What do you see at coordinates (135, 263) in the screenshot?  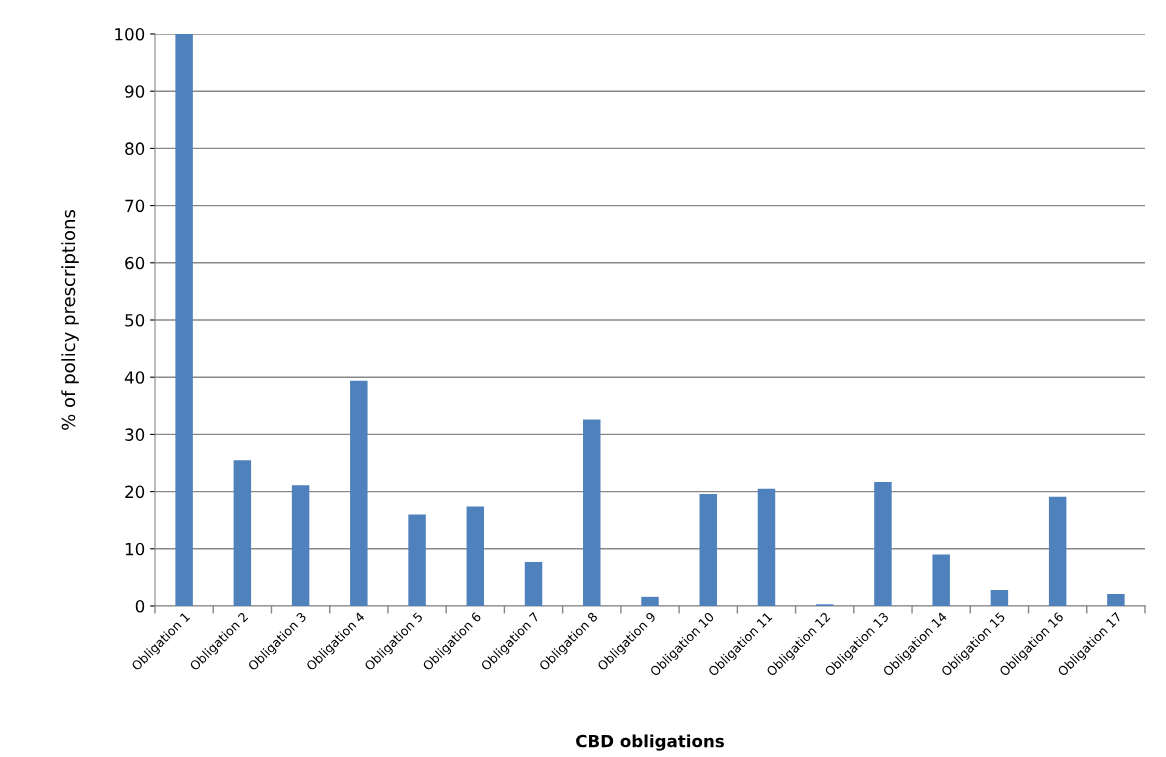 I see `y-tick-label: 60` at bounding box center [135, 263].